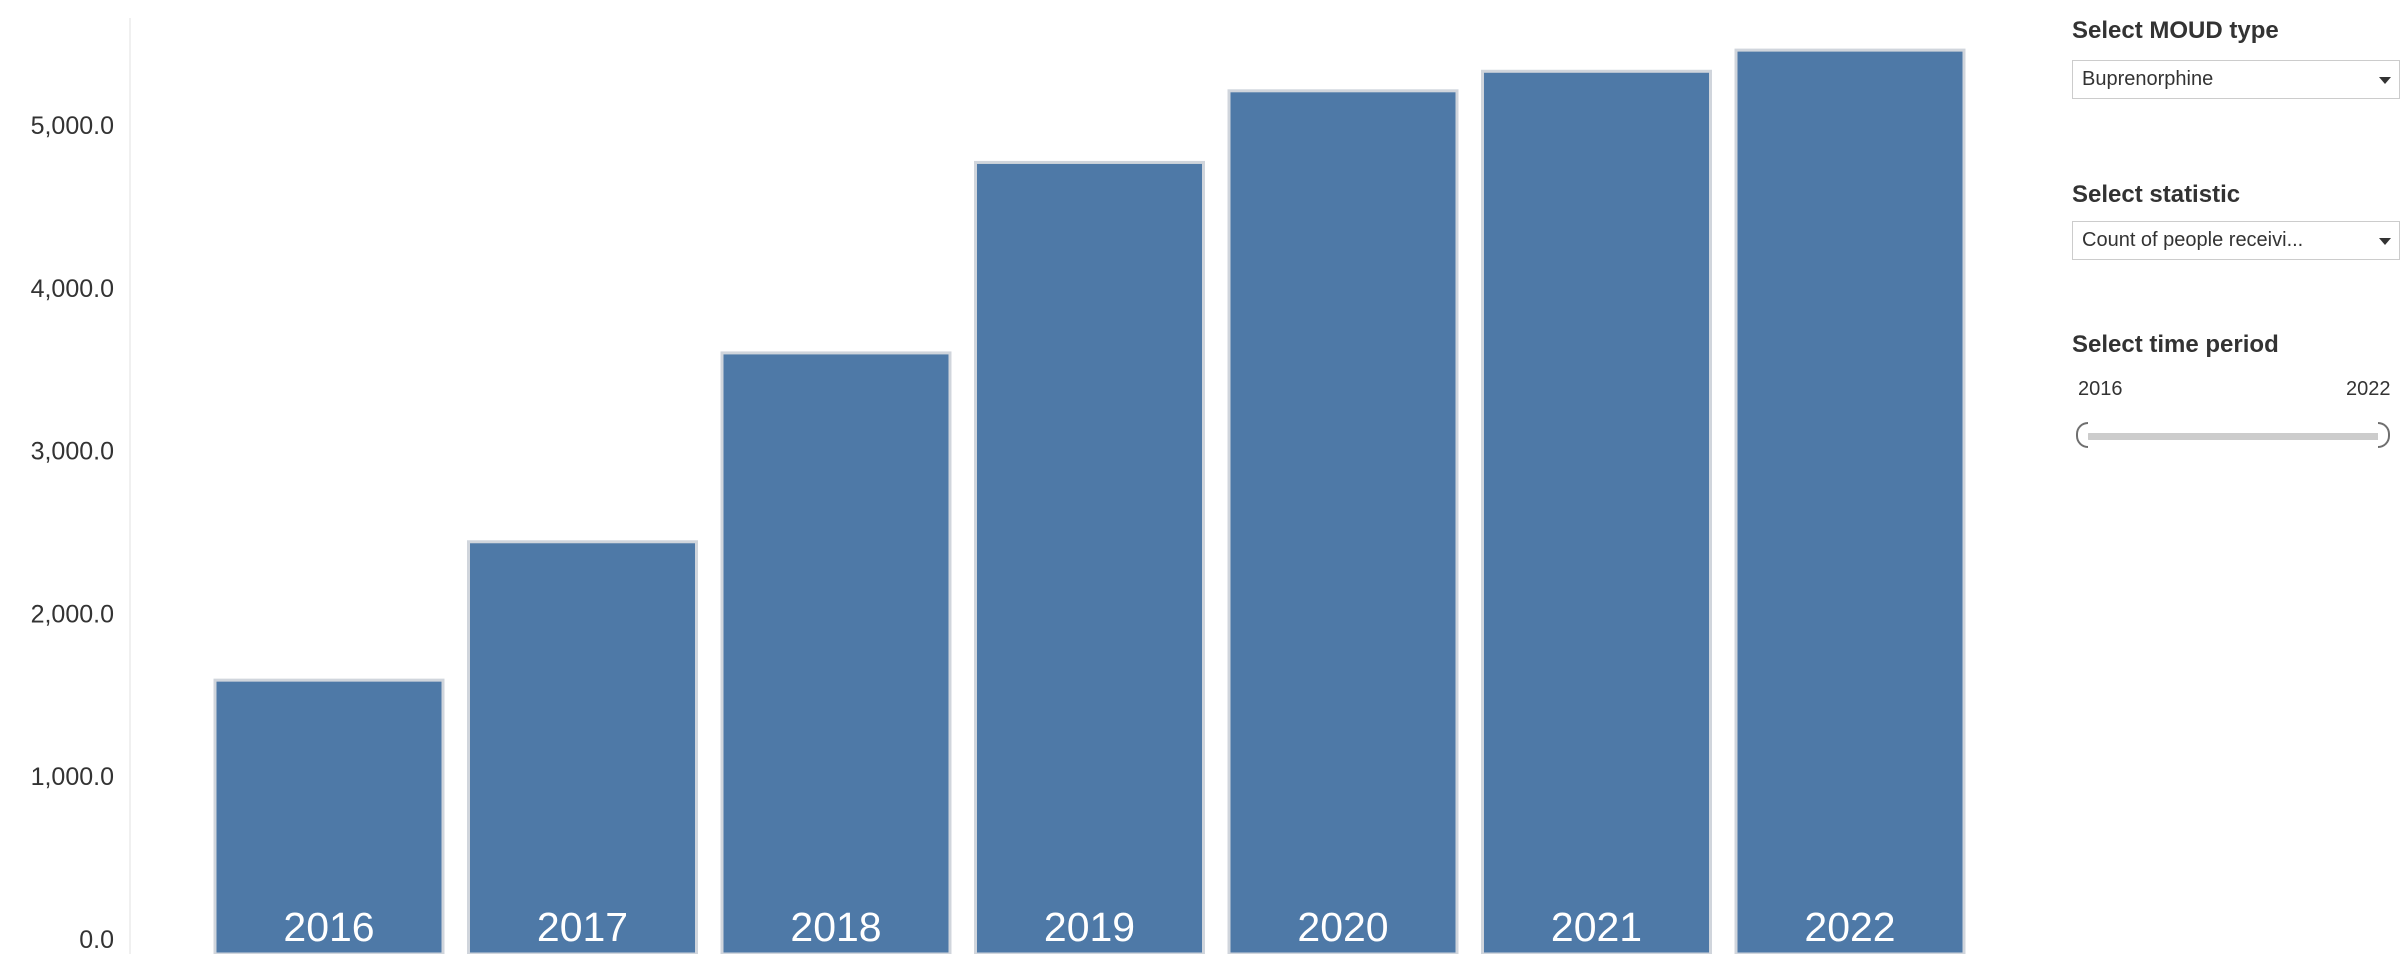  Describe the element at coordinates (2368, 389) in the screenshot. I see `time-period-end-label: 2022` at that location.